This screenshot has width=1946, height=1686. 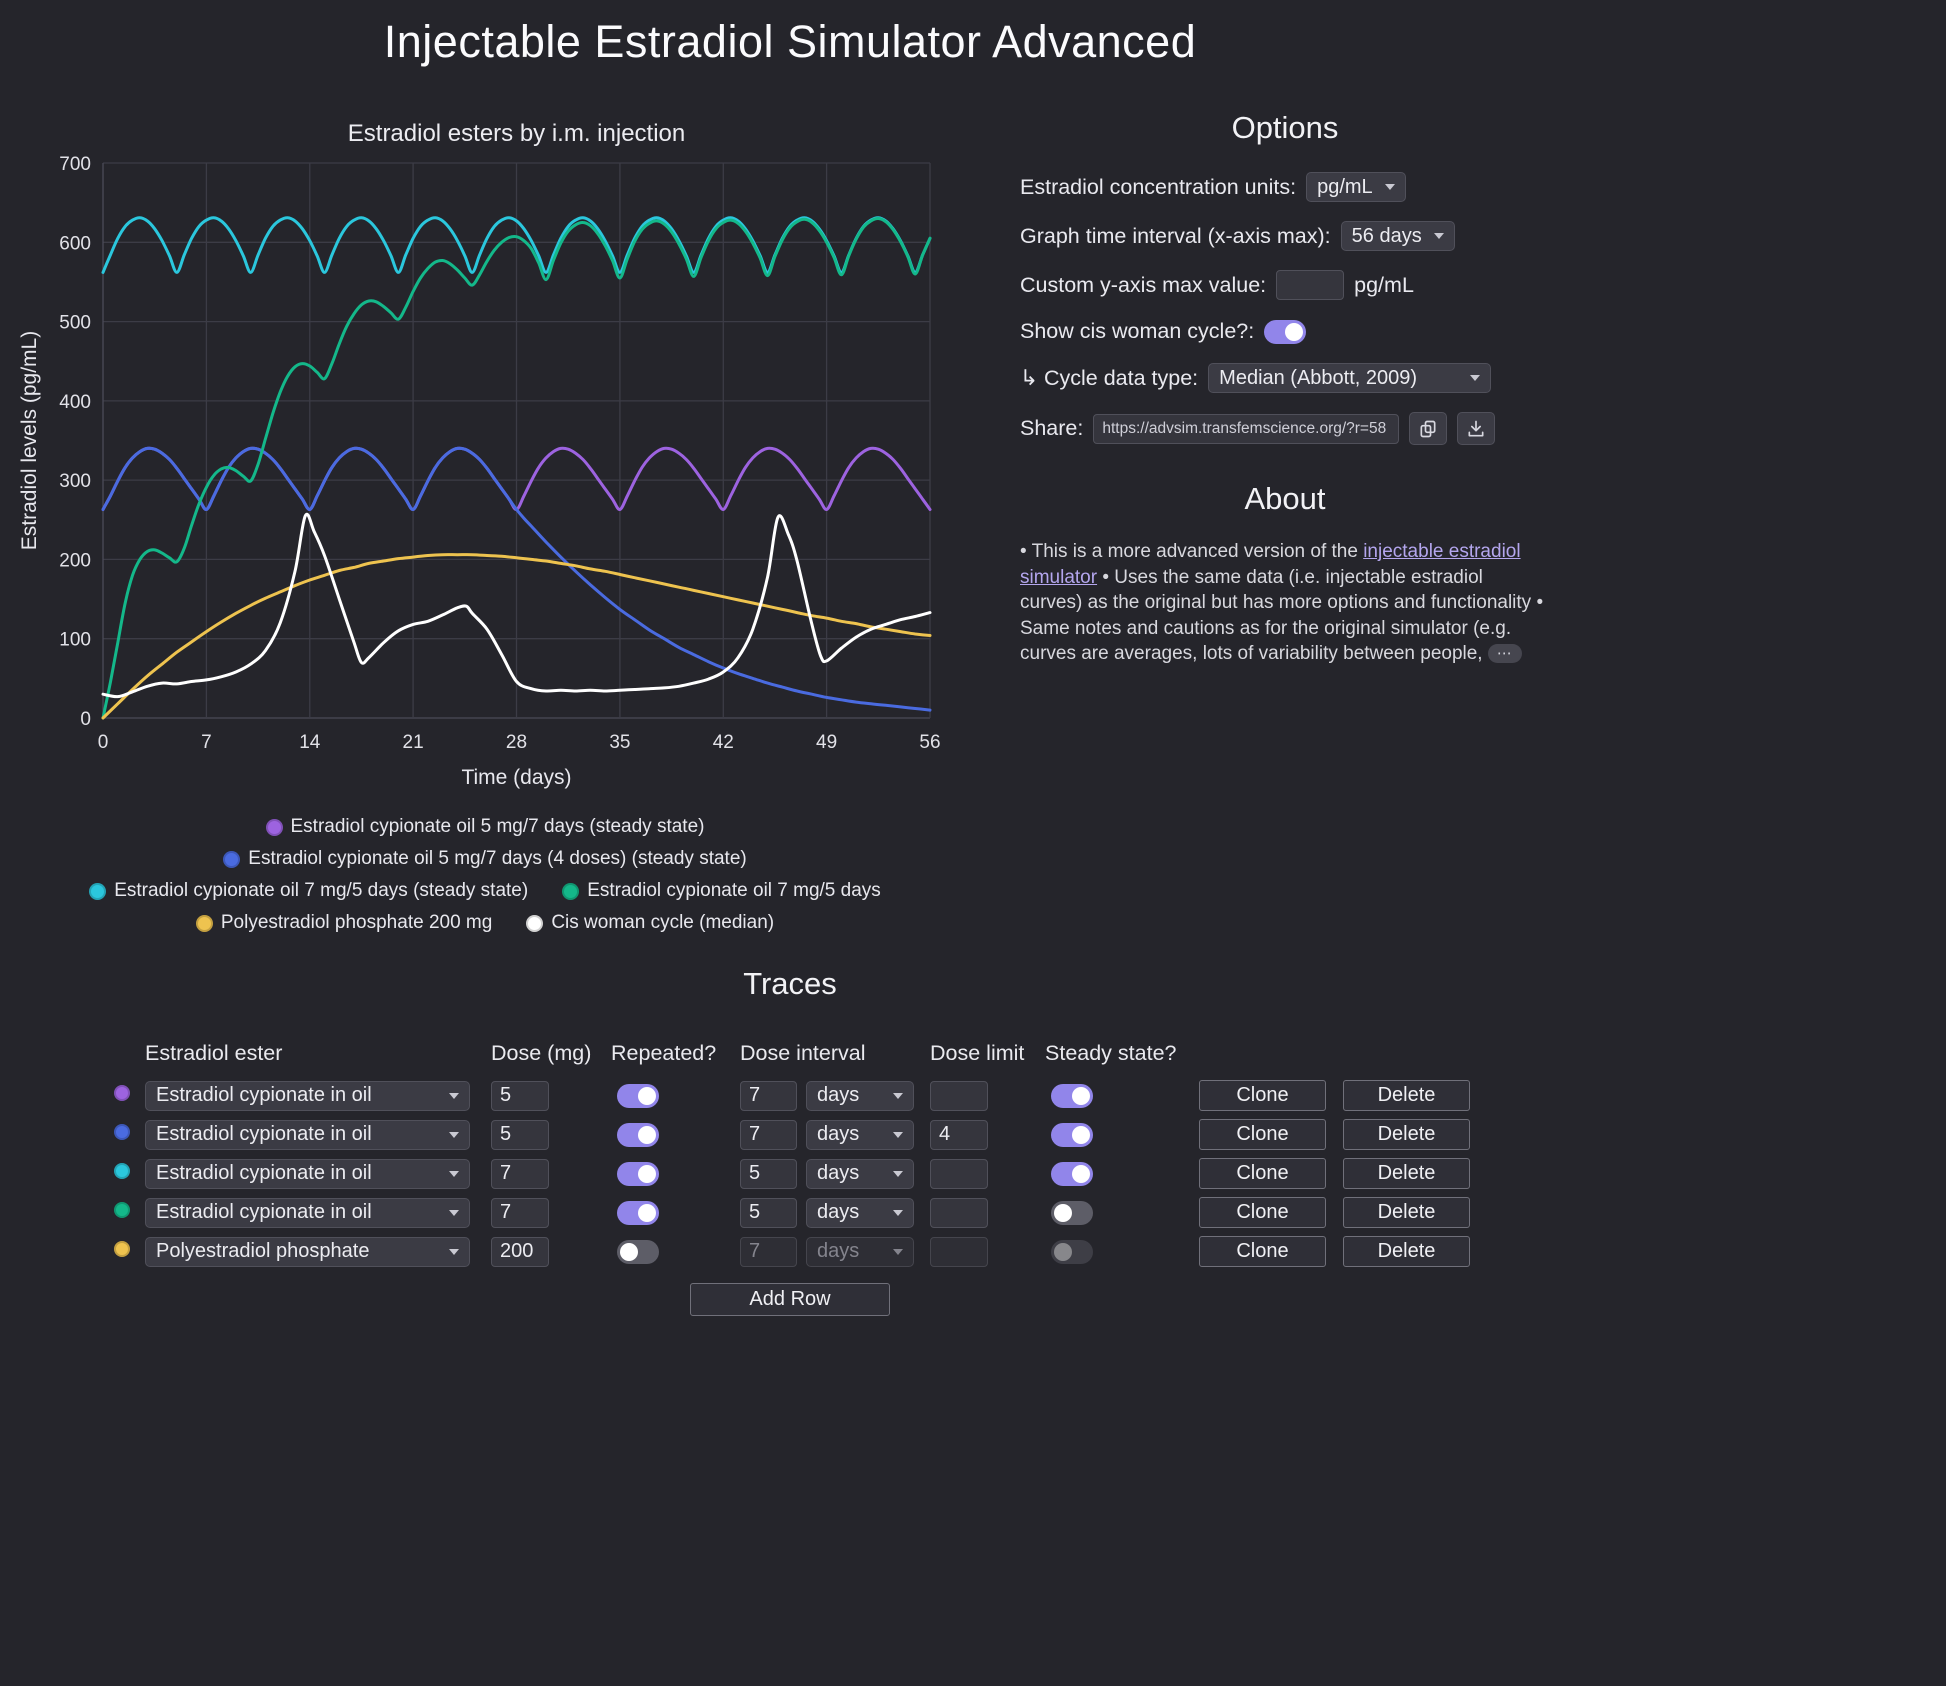 I want to click on ester-select-value: Polyestradiol phosphate, so click(x=263, y=1251).